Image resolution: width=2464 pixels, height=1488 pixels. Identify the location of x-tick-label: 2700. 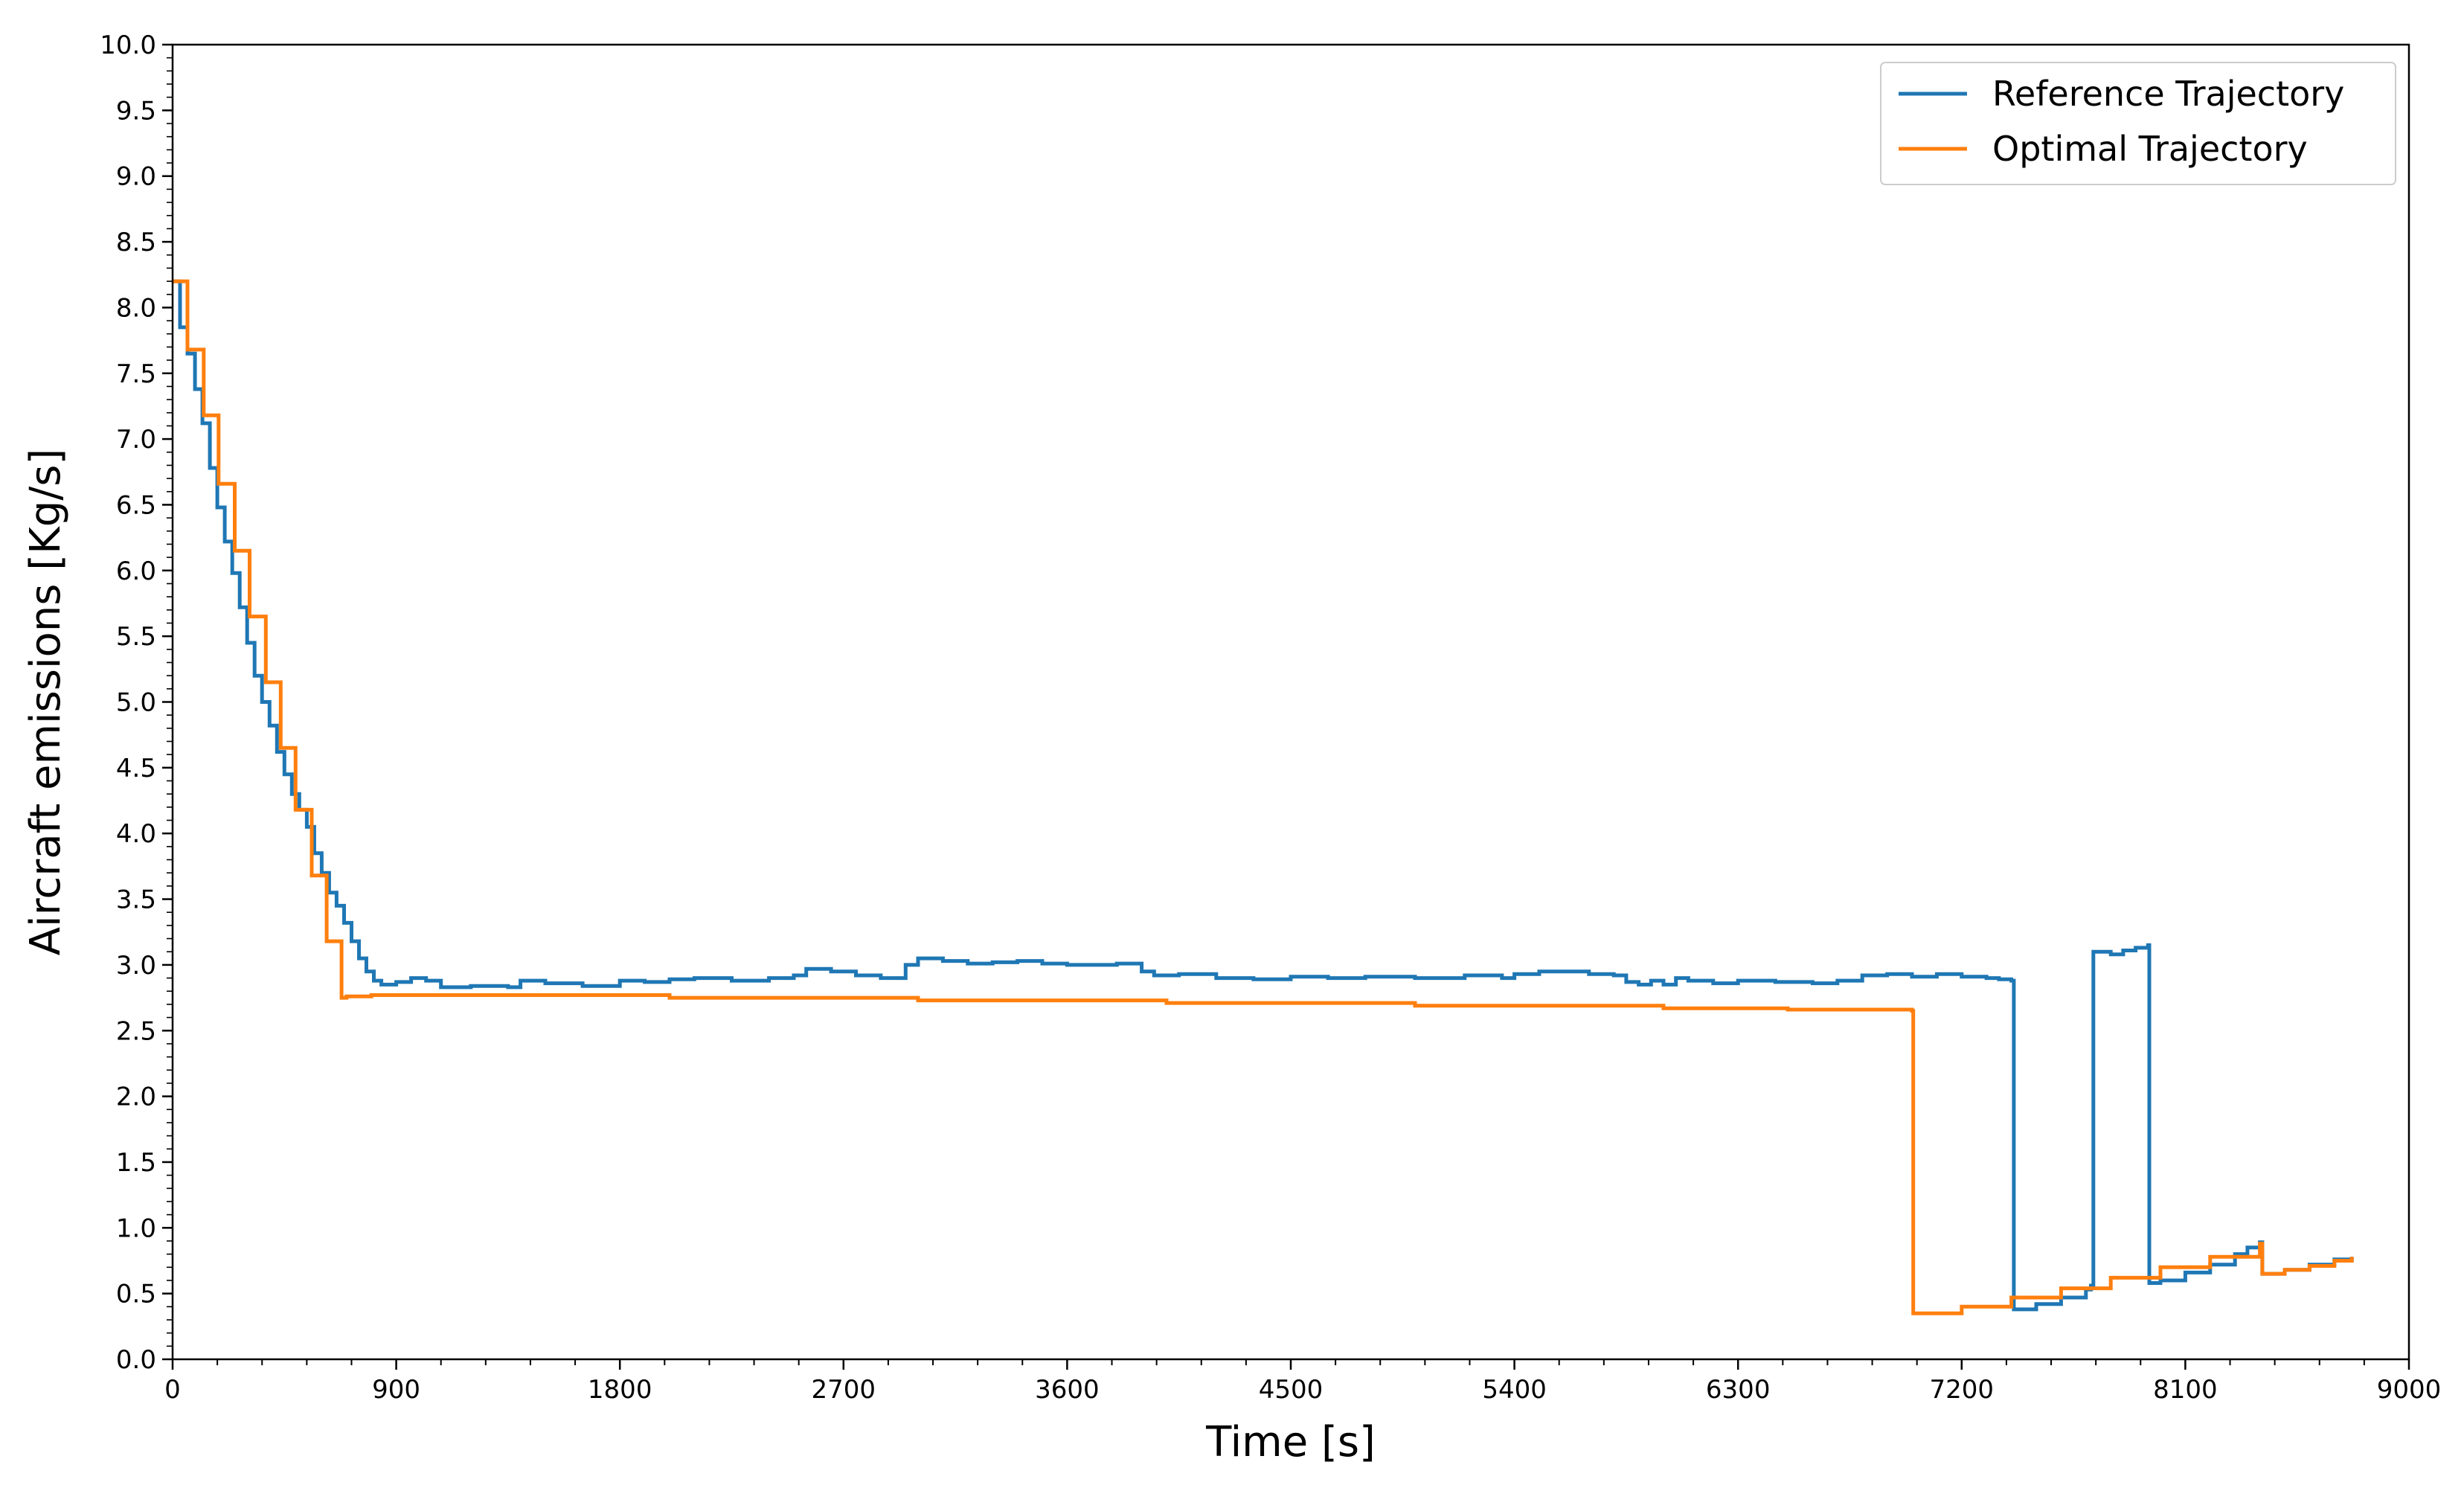
(844, 1390).